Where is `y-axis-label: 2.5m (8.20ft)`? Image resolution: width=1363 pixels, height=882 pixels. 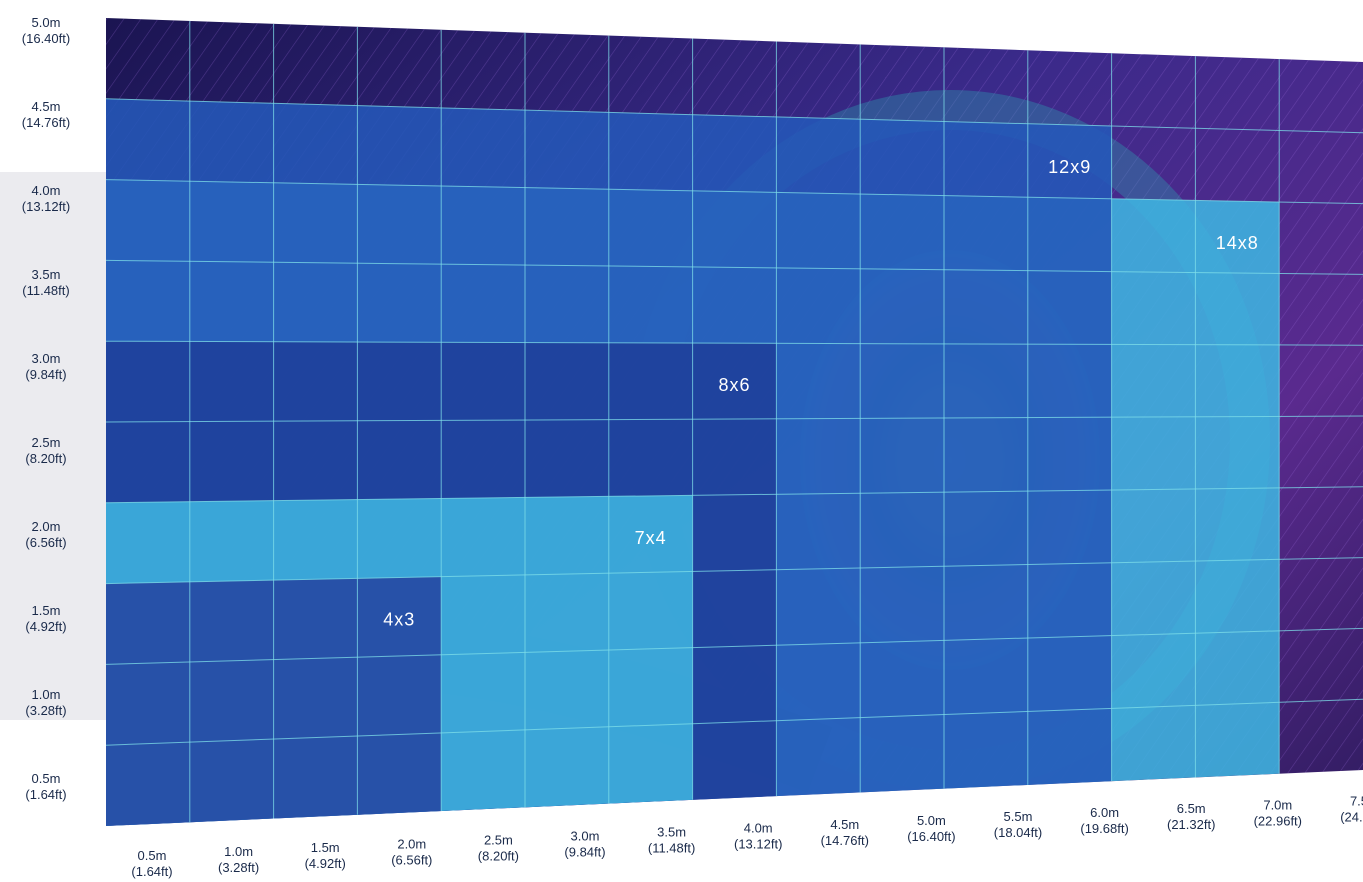 y-axis-label: 2.5m (8.20ft) is located at coordinates (45, 450).